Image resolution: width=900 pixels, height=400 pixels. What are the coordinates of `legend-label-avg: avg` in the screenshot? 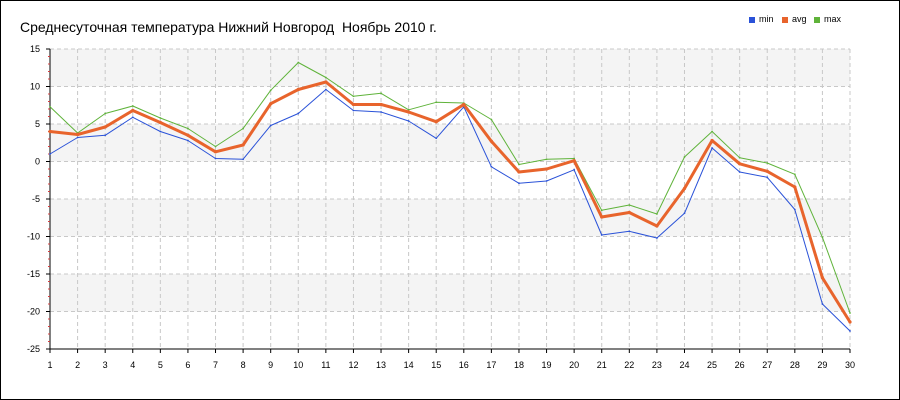 It's located at (799, 19).